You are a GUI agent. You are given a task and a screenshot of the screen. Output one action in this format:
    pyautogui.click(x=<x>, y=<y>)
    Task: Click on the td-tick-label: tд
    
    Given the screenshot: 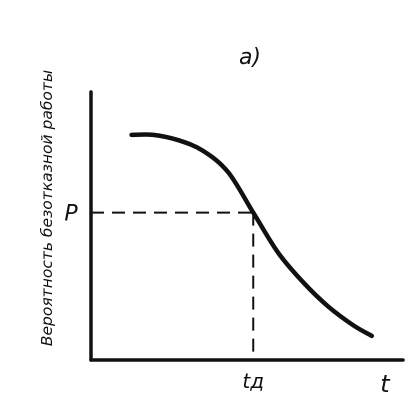 What is the action you would take?
    pyautogui.click(x=253, y=381)
    